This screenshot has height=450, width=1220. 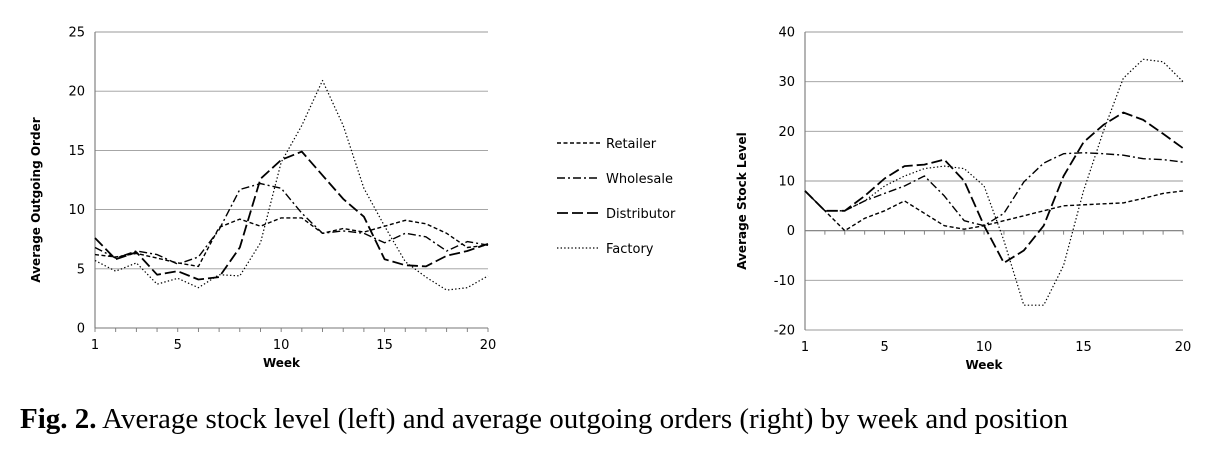 I want to click on right-x-axis-title: Week, so click(x=984, y=365).